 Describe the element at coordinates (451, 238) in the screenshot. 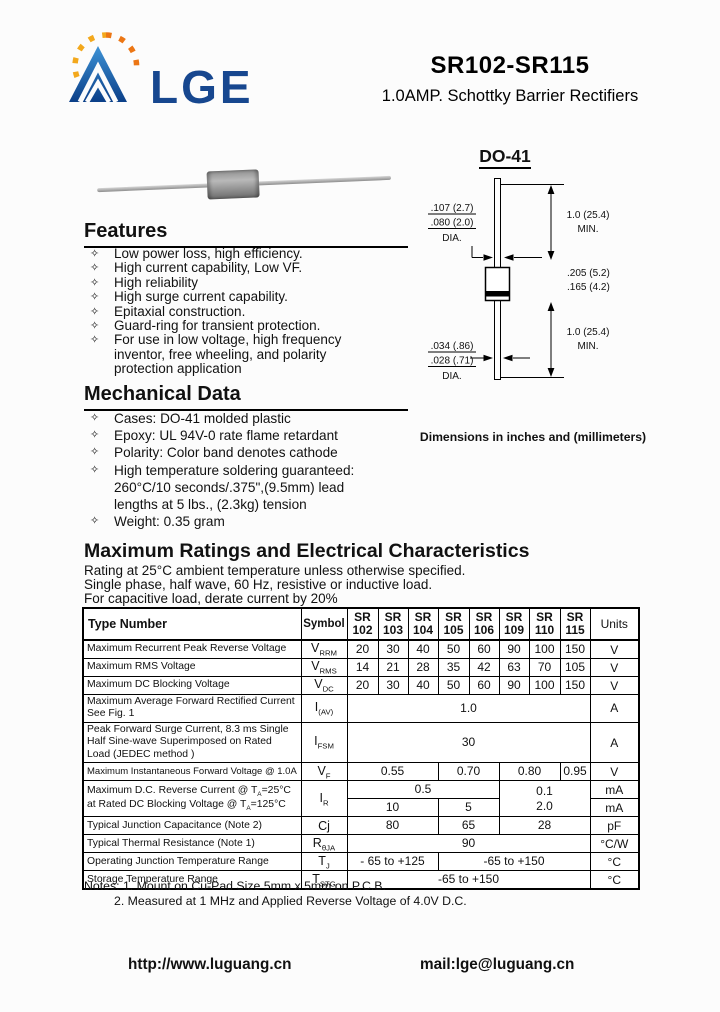

I see `dim-dia-label: DIA.` at that location.